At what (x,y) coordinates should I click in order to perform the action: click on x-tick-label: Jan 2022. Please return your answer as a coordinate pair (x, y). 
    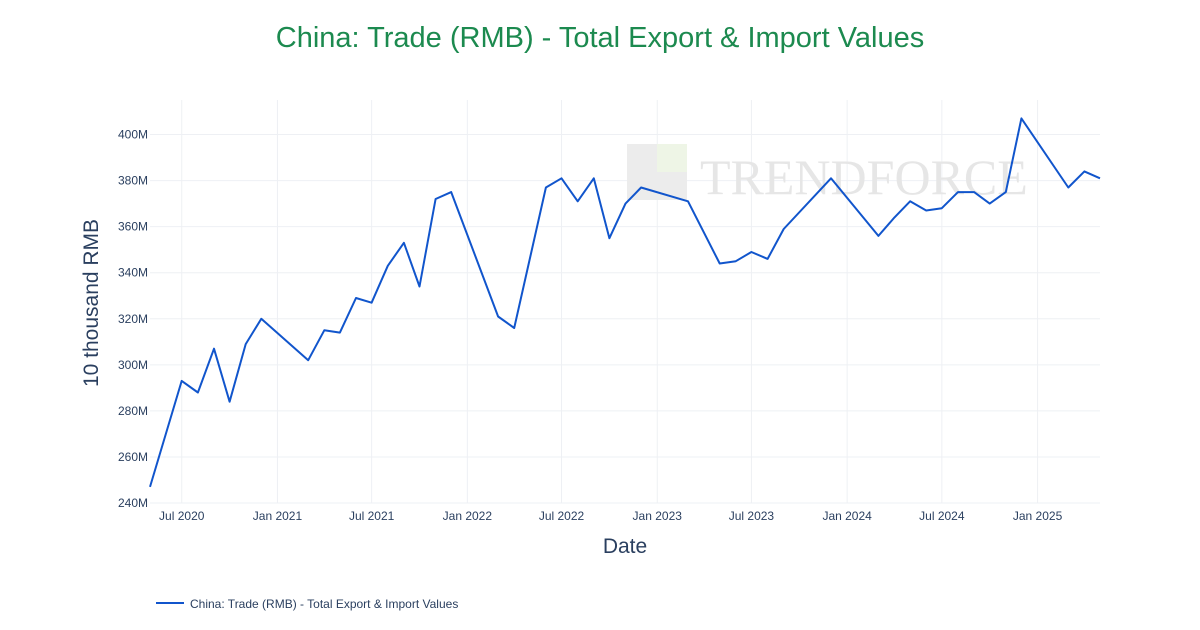
    Looking at the image, I should click on (468, 516).